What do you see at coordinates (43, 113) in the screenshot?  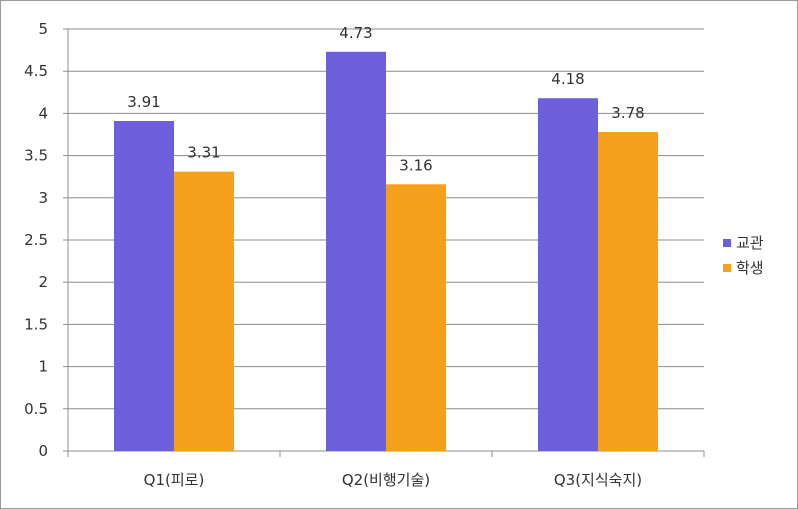 I see `y-tick-label: 4` at bounding box center [43, 113].